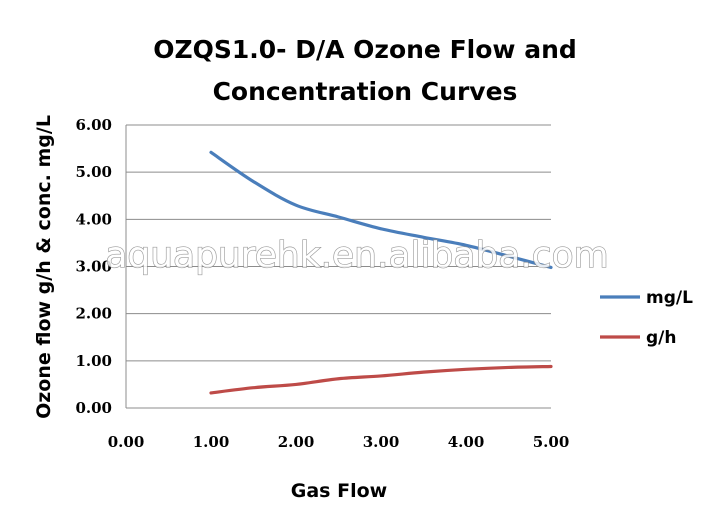 This screenshot has height=532, width=715. I want to click on legend-label-g-h: g/h, so click(661, 338).